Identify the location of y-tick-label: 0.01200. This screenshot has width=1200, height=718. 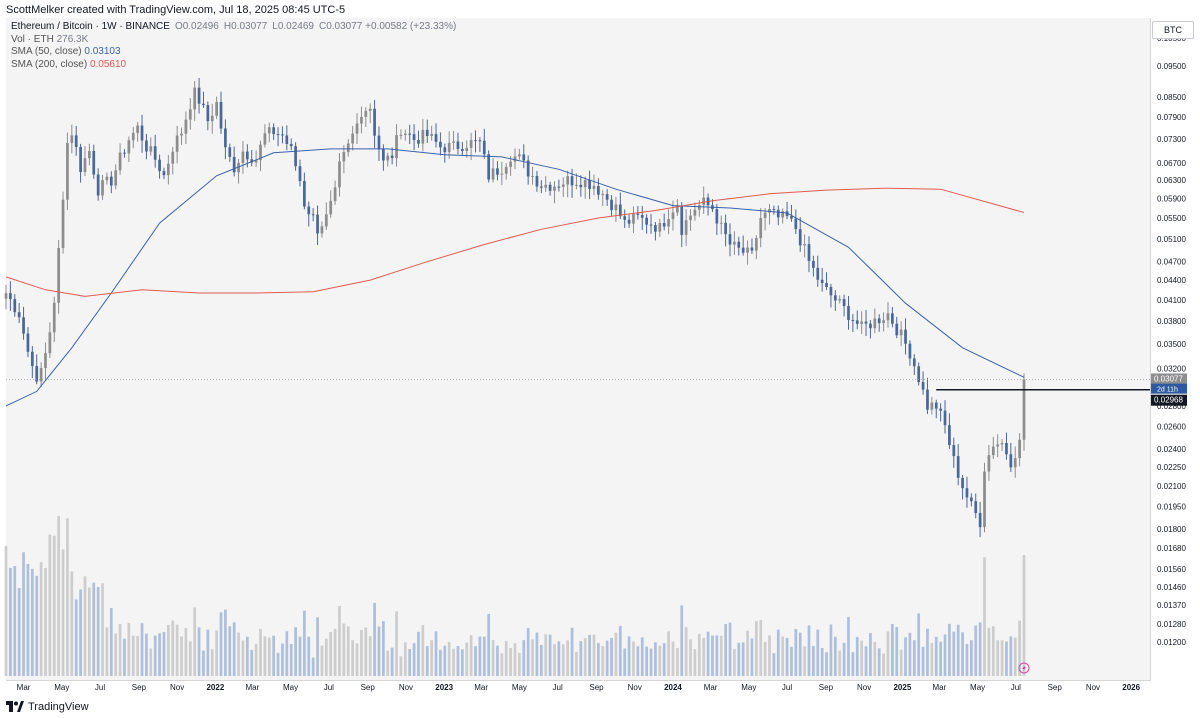
(1171, 642).